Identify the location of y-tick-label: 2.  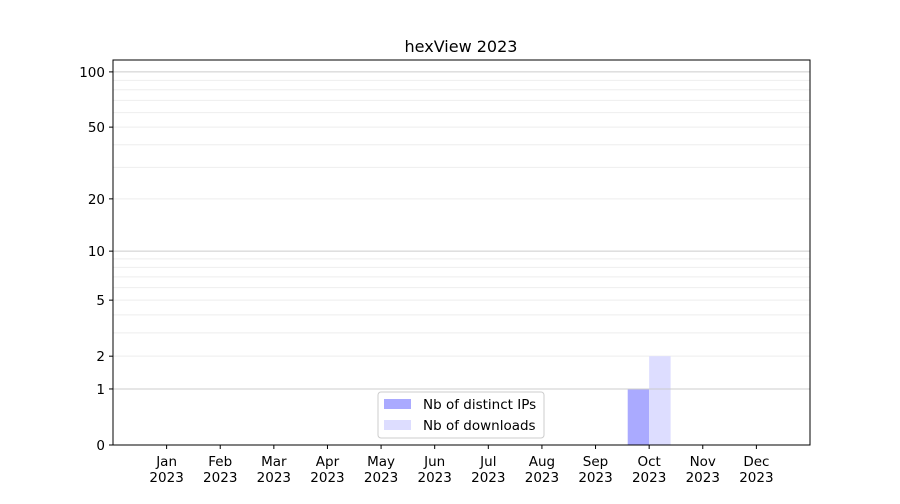
(100, 357).